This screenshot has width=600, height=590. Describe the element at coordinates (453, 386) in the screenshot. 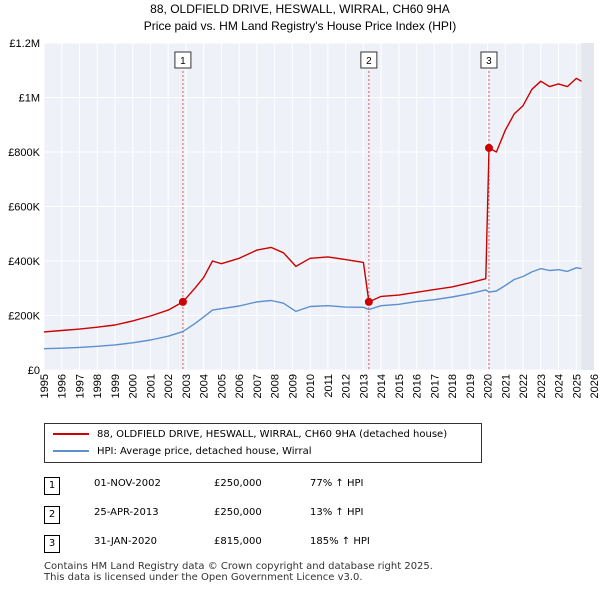

I see `x-tick-label: 2018` at that location.